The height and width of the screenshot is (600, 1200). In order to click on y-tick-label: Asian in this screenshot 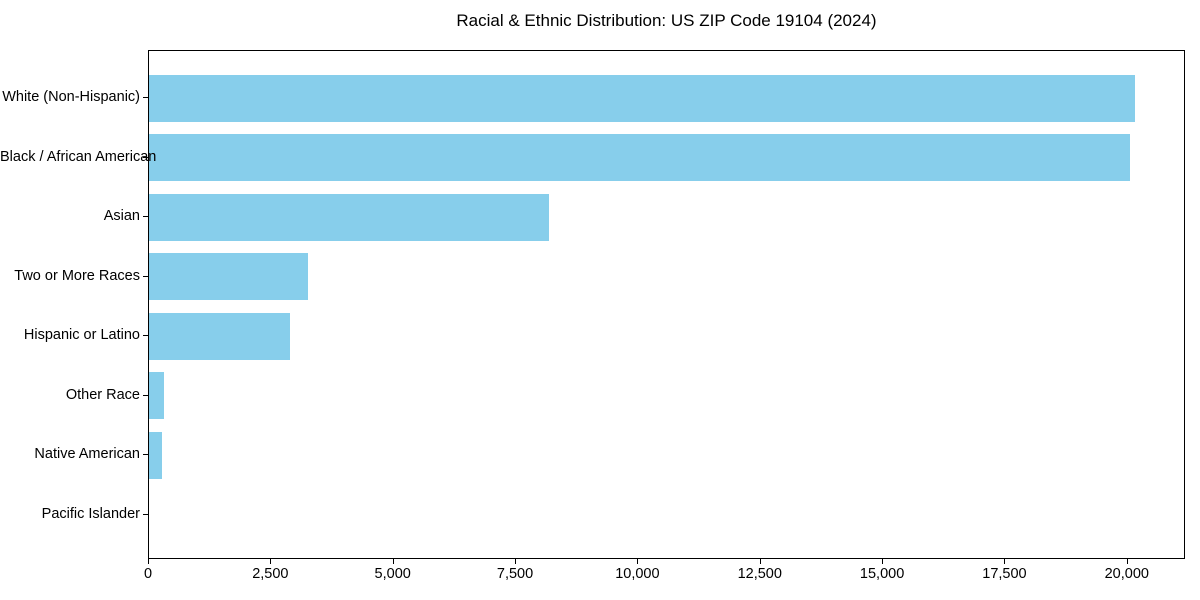, I will do `click(121, 216)`.